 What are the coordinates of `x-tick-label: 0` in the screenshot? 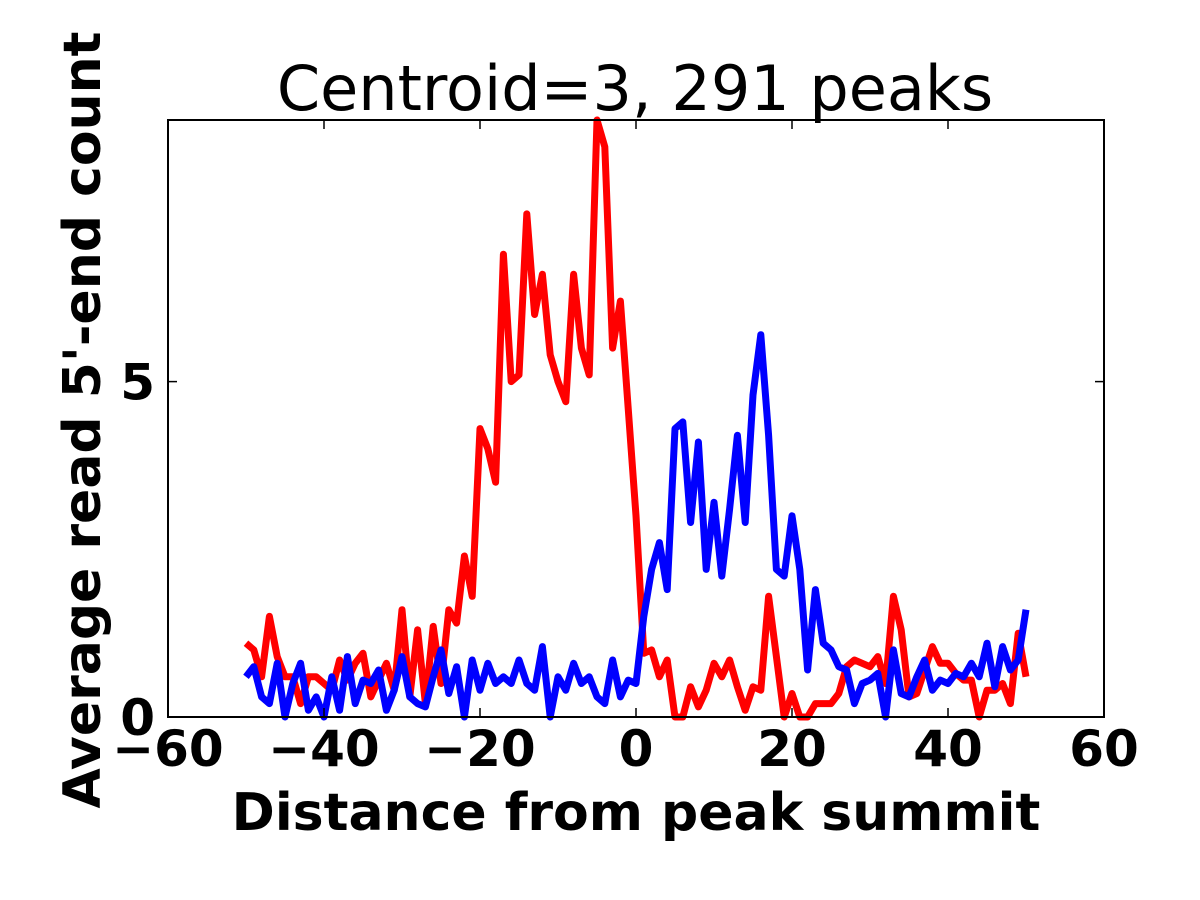 It's located at (636, 749).